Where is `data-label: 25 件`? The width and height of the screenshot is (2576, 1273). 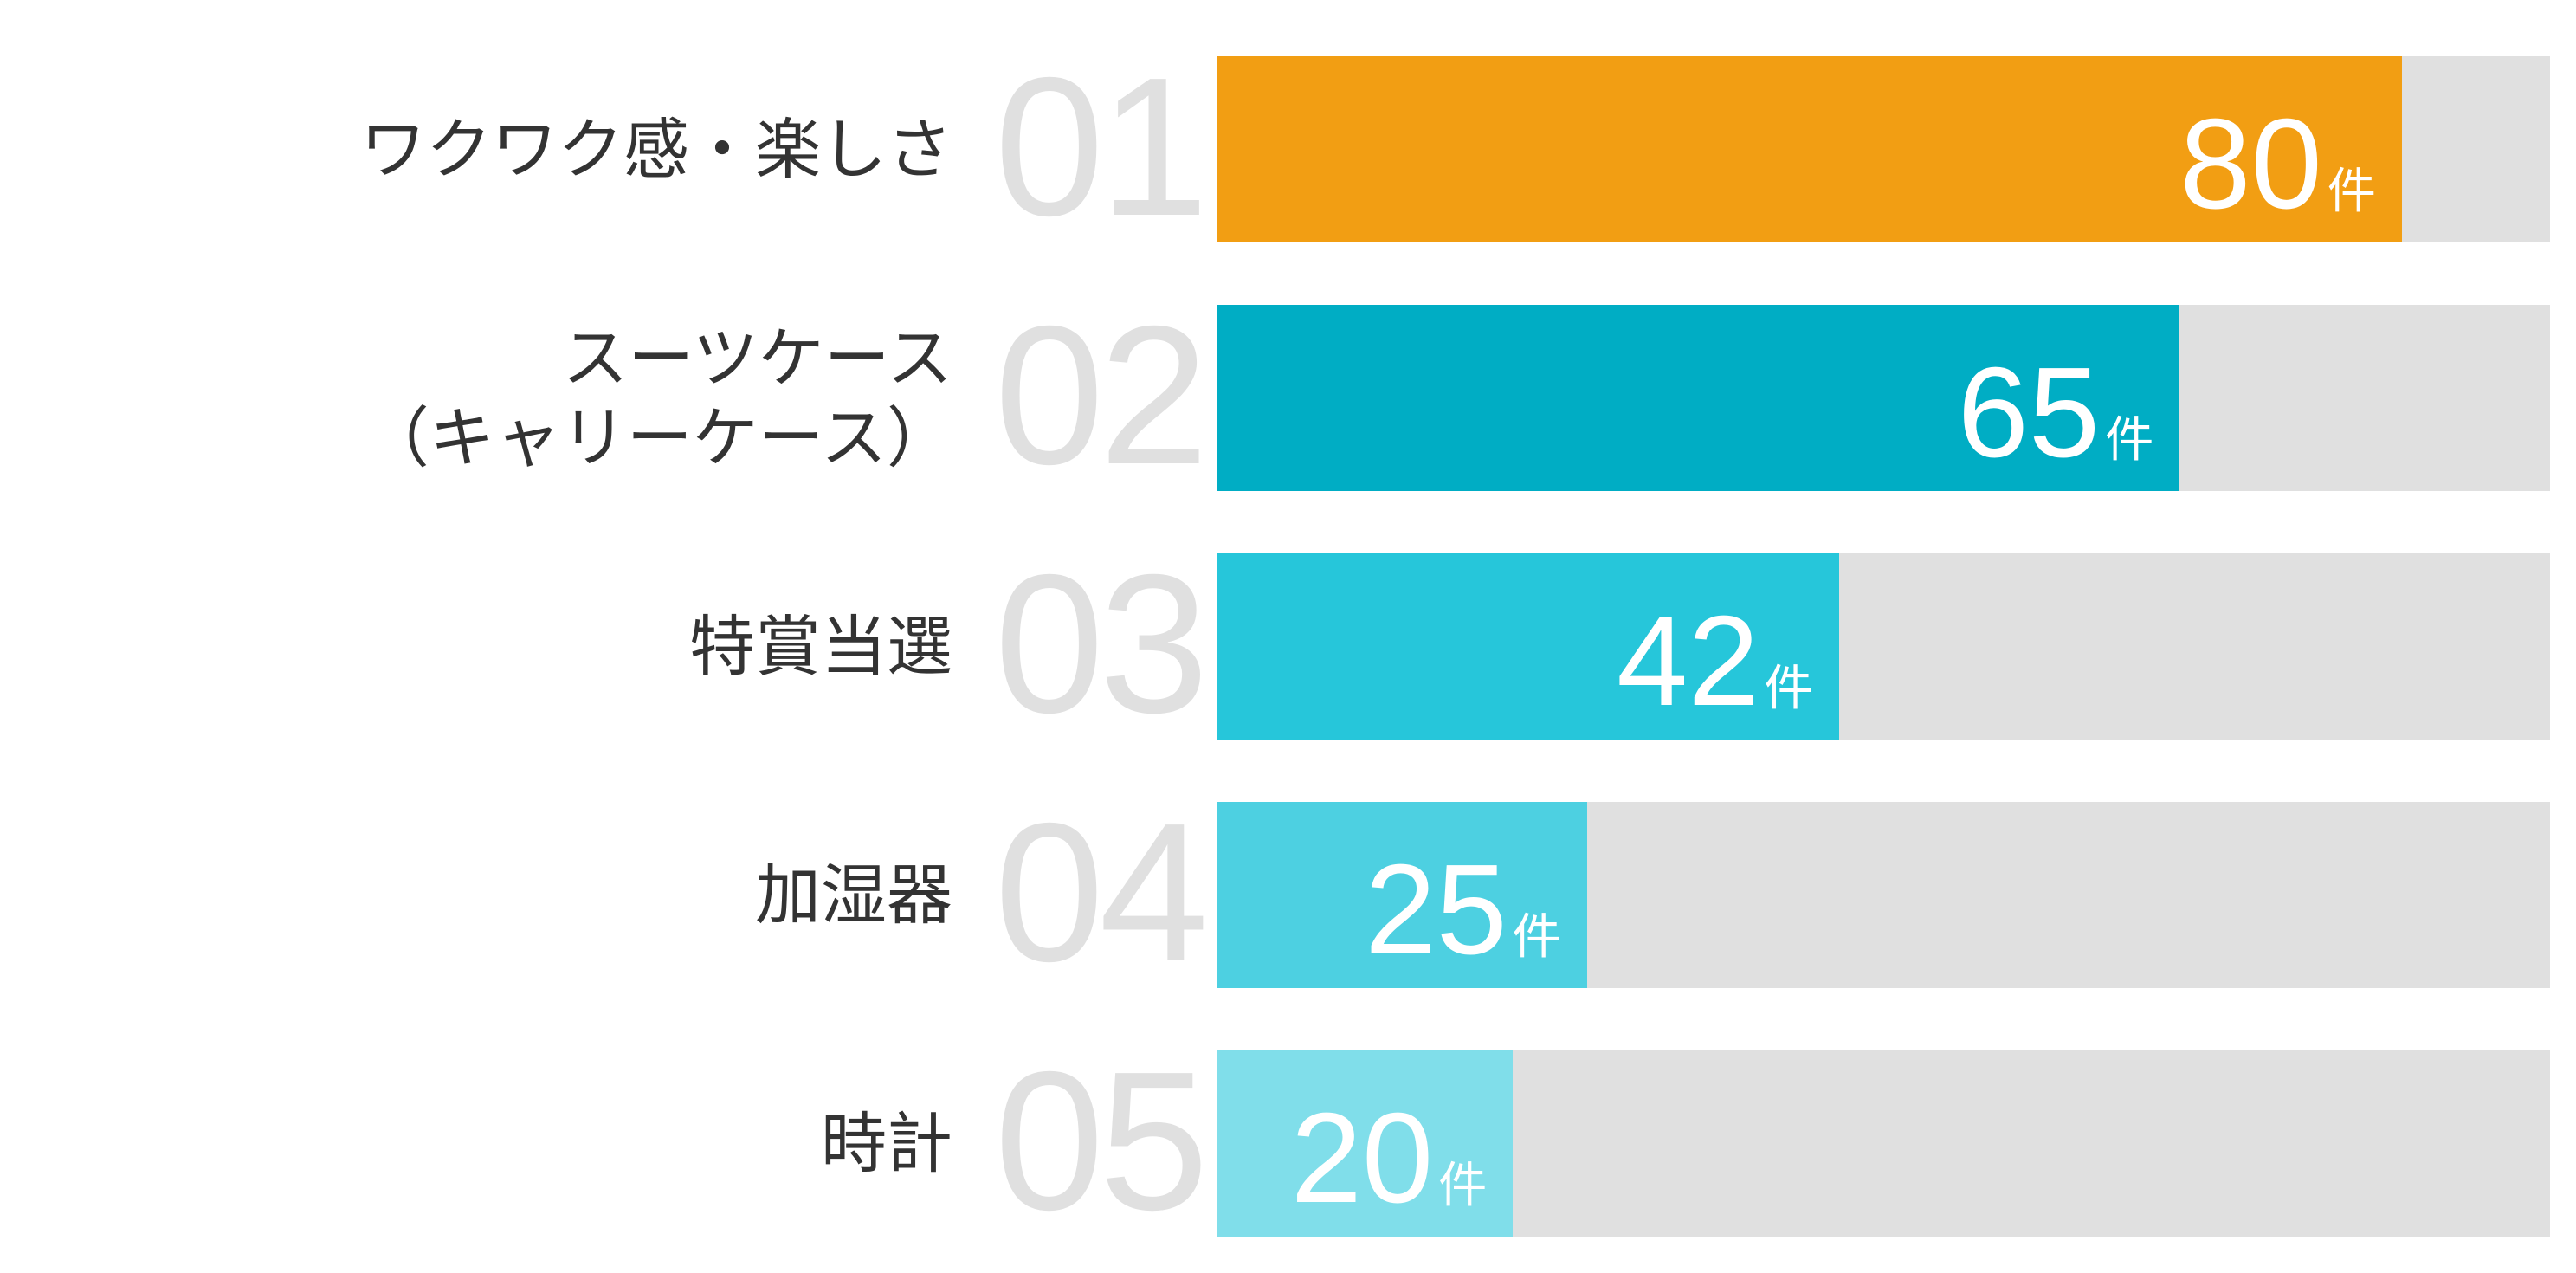
data-label: 25 件 is located at coordinates (1463, 910).